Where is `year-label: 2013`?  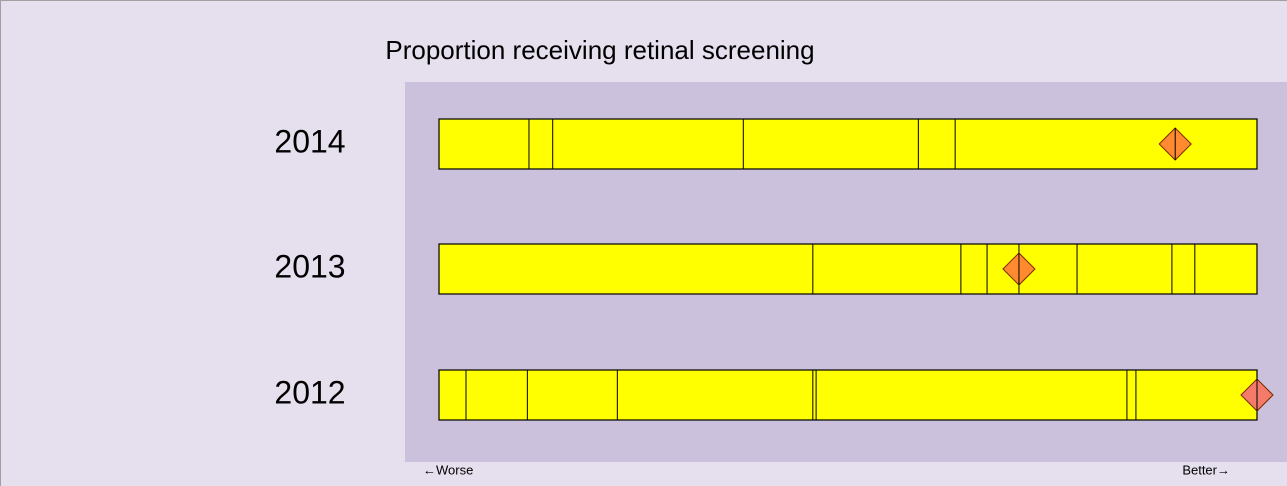 year-label: 2013 is located at coordinates (309, 266).